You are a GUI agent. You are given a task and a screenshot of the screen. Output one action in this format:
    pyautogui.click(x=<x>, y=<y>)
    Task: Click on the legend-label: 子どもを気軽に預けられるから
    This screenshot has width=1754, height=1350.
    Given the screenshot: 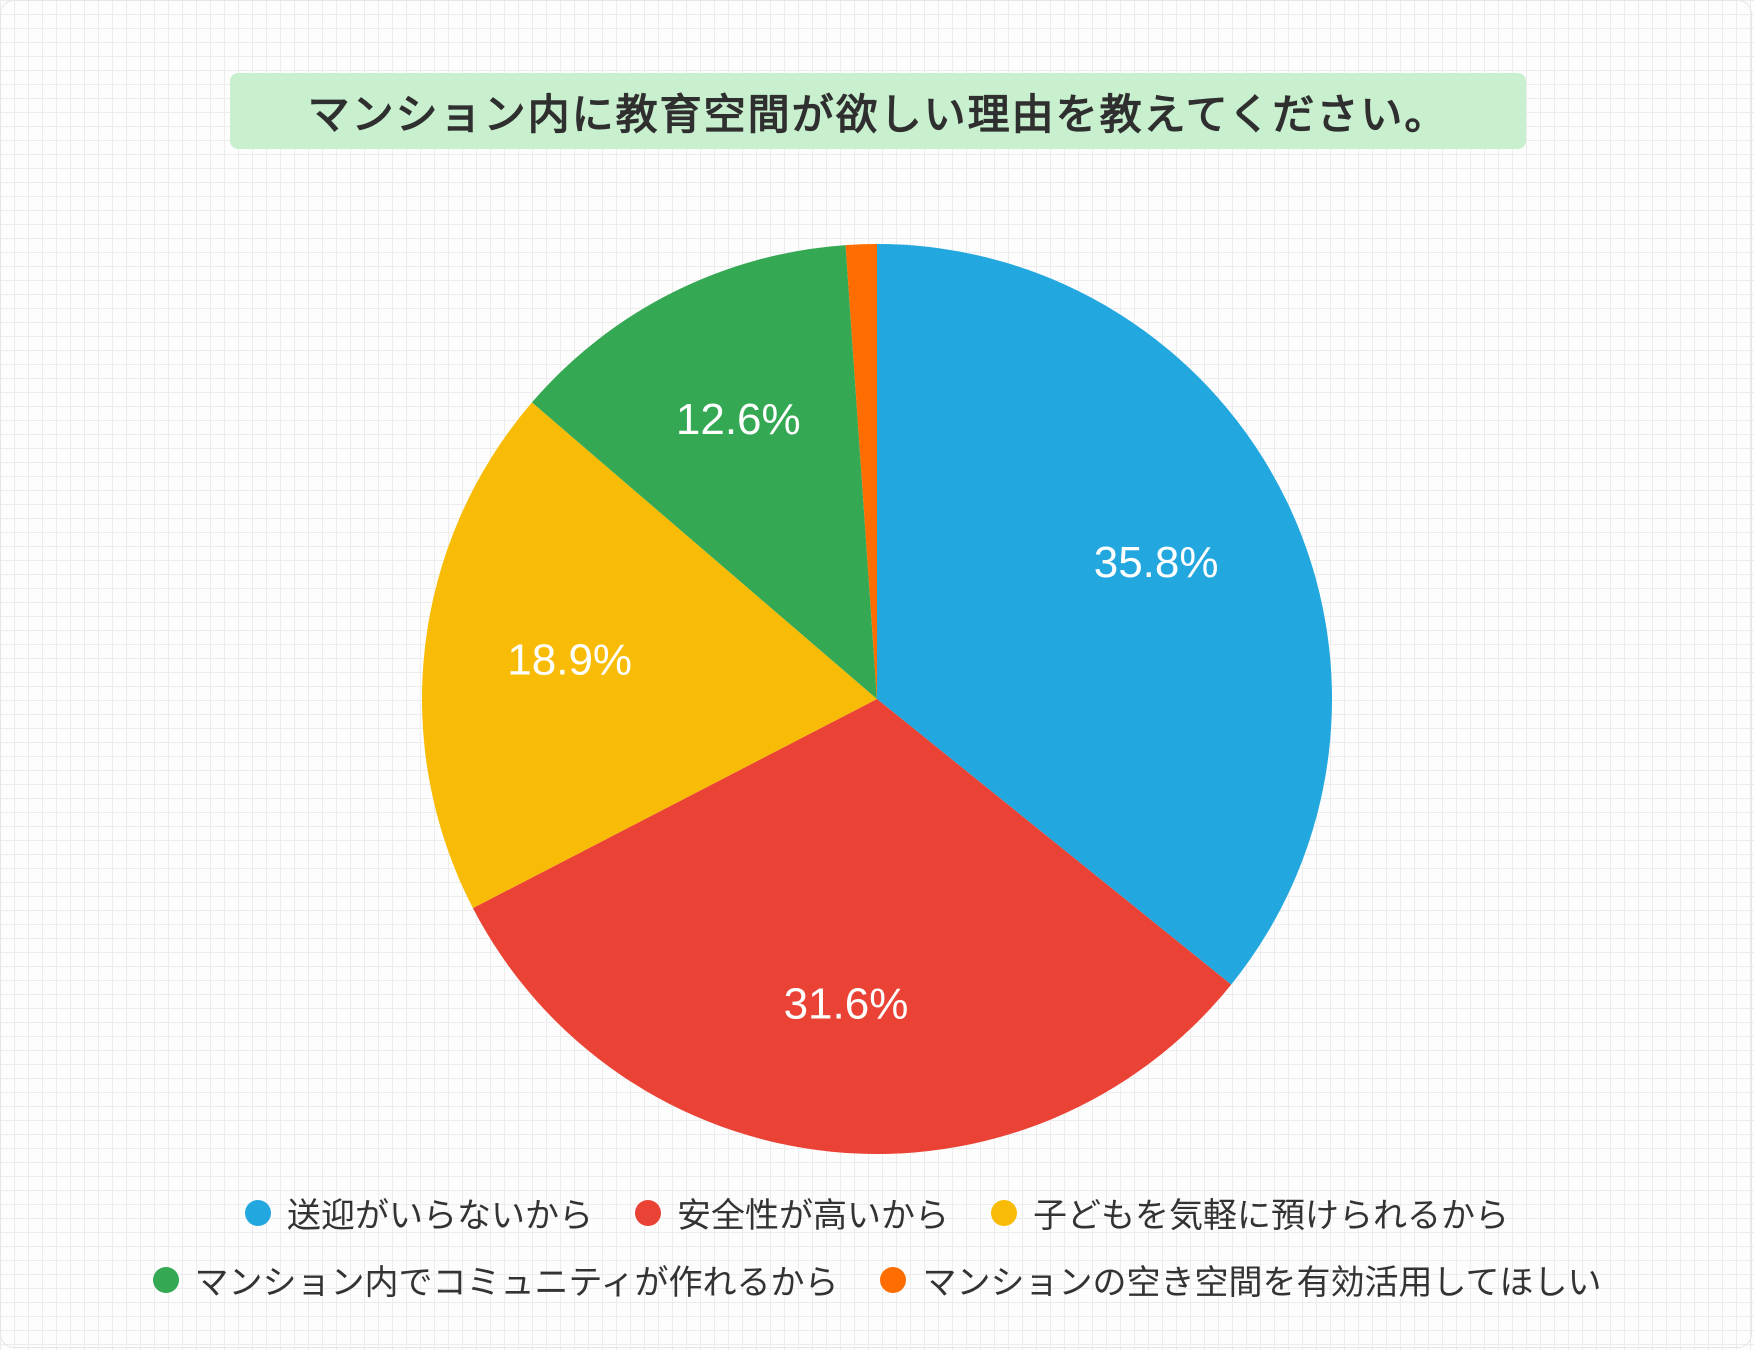 What is the action you would take?
    pyautogui.click(x=1271, y=1216)
    